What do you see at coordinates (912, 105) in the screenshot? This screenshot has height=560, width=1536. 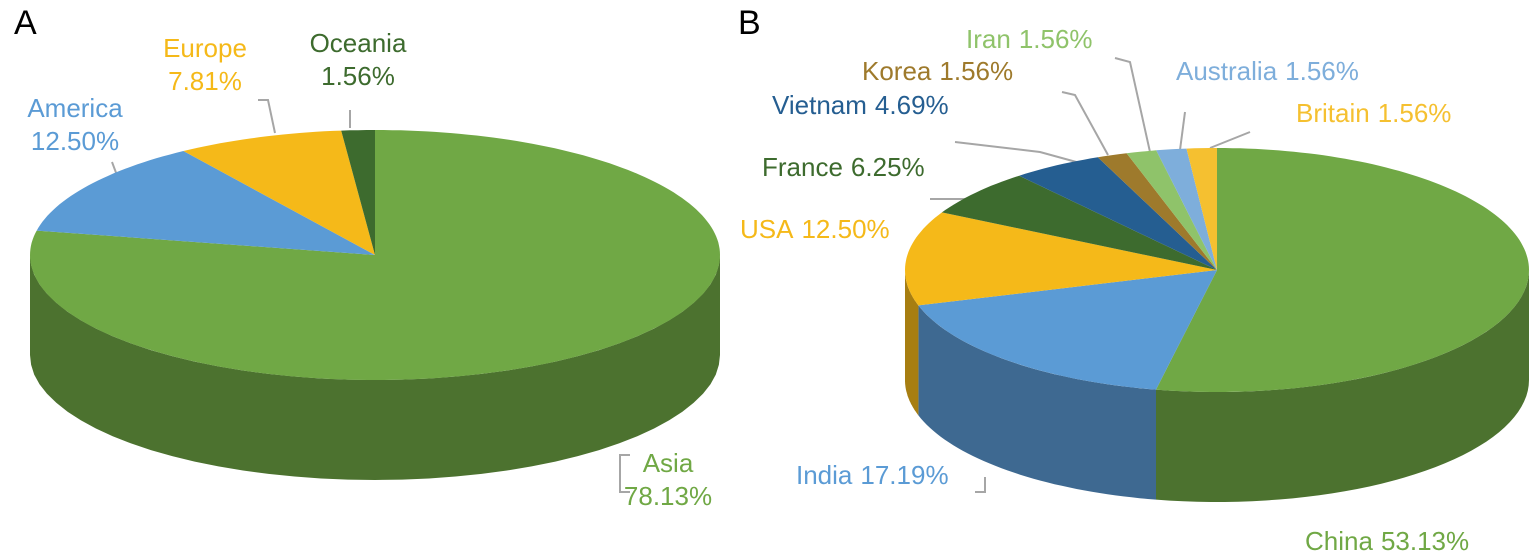 I see `value-label: 4.69%` at bounding box center [912, 105].